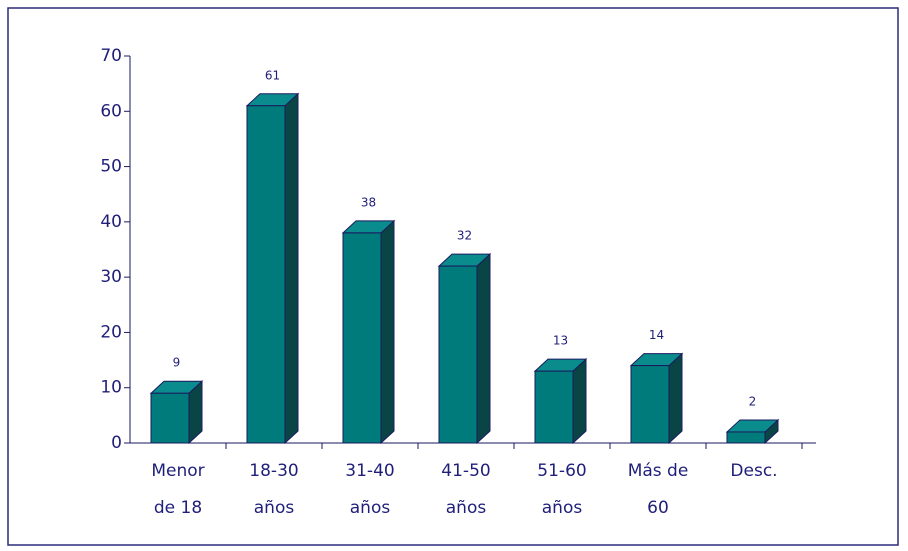 This screenshot has width=908, height=551. What do you see at coordinates (368, 202) in the screenshot?
I see `value-label: 38` at bounding box center [368, 202].